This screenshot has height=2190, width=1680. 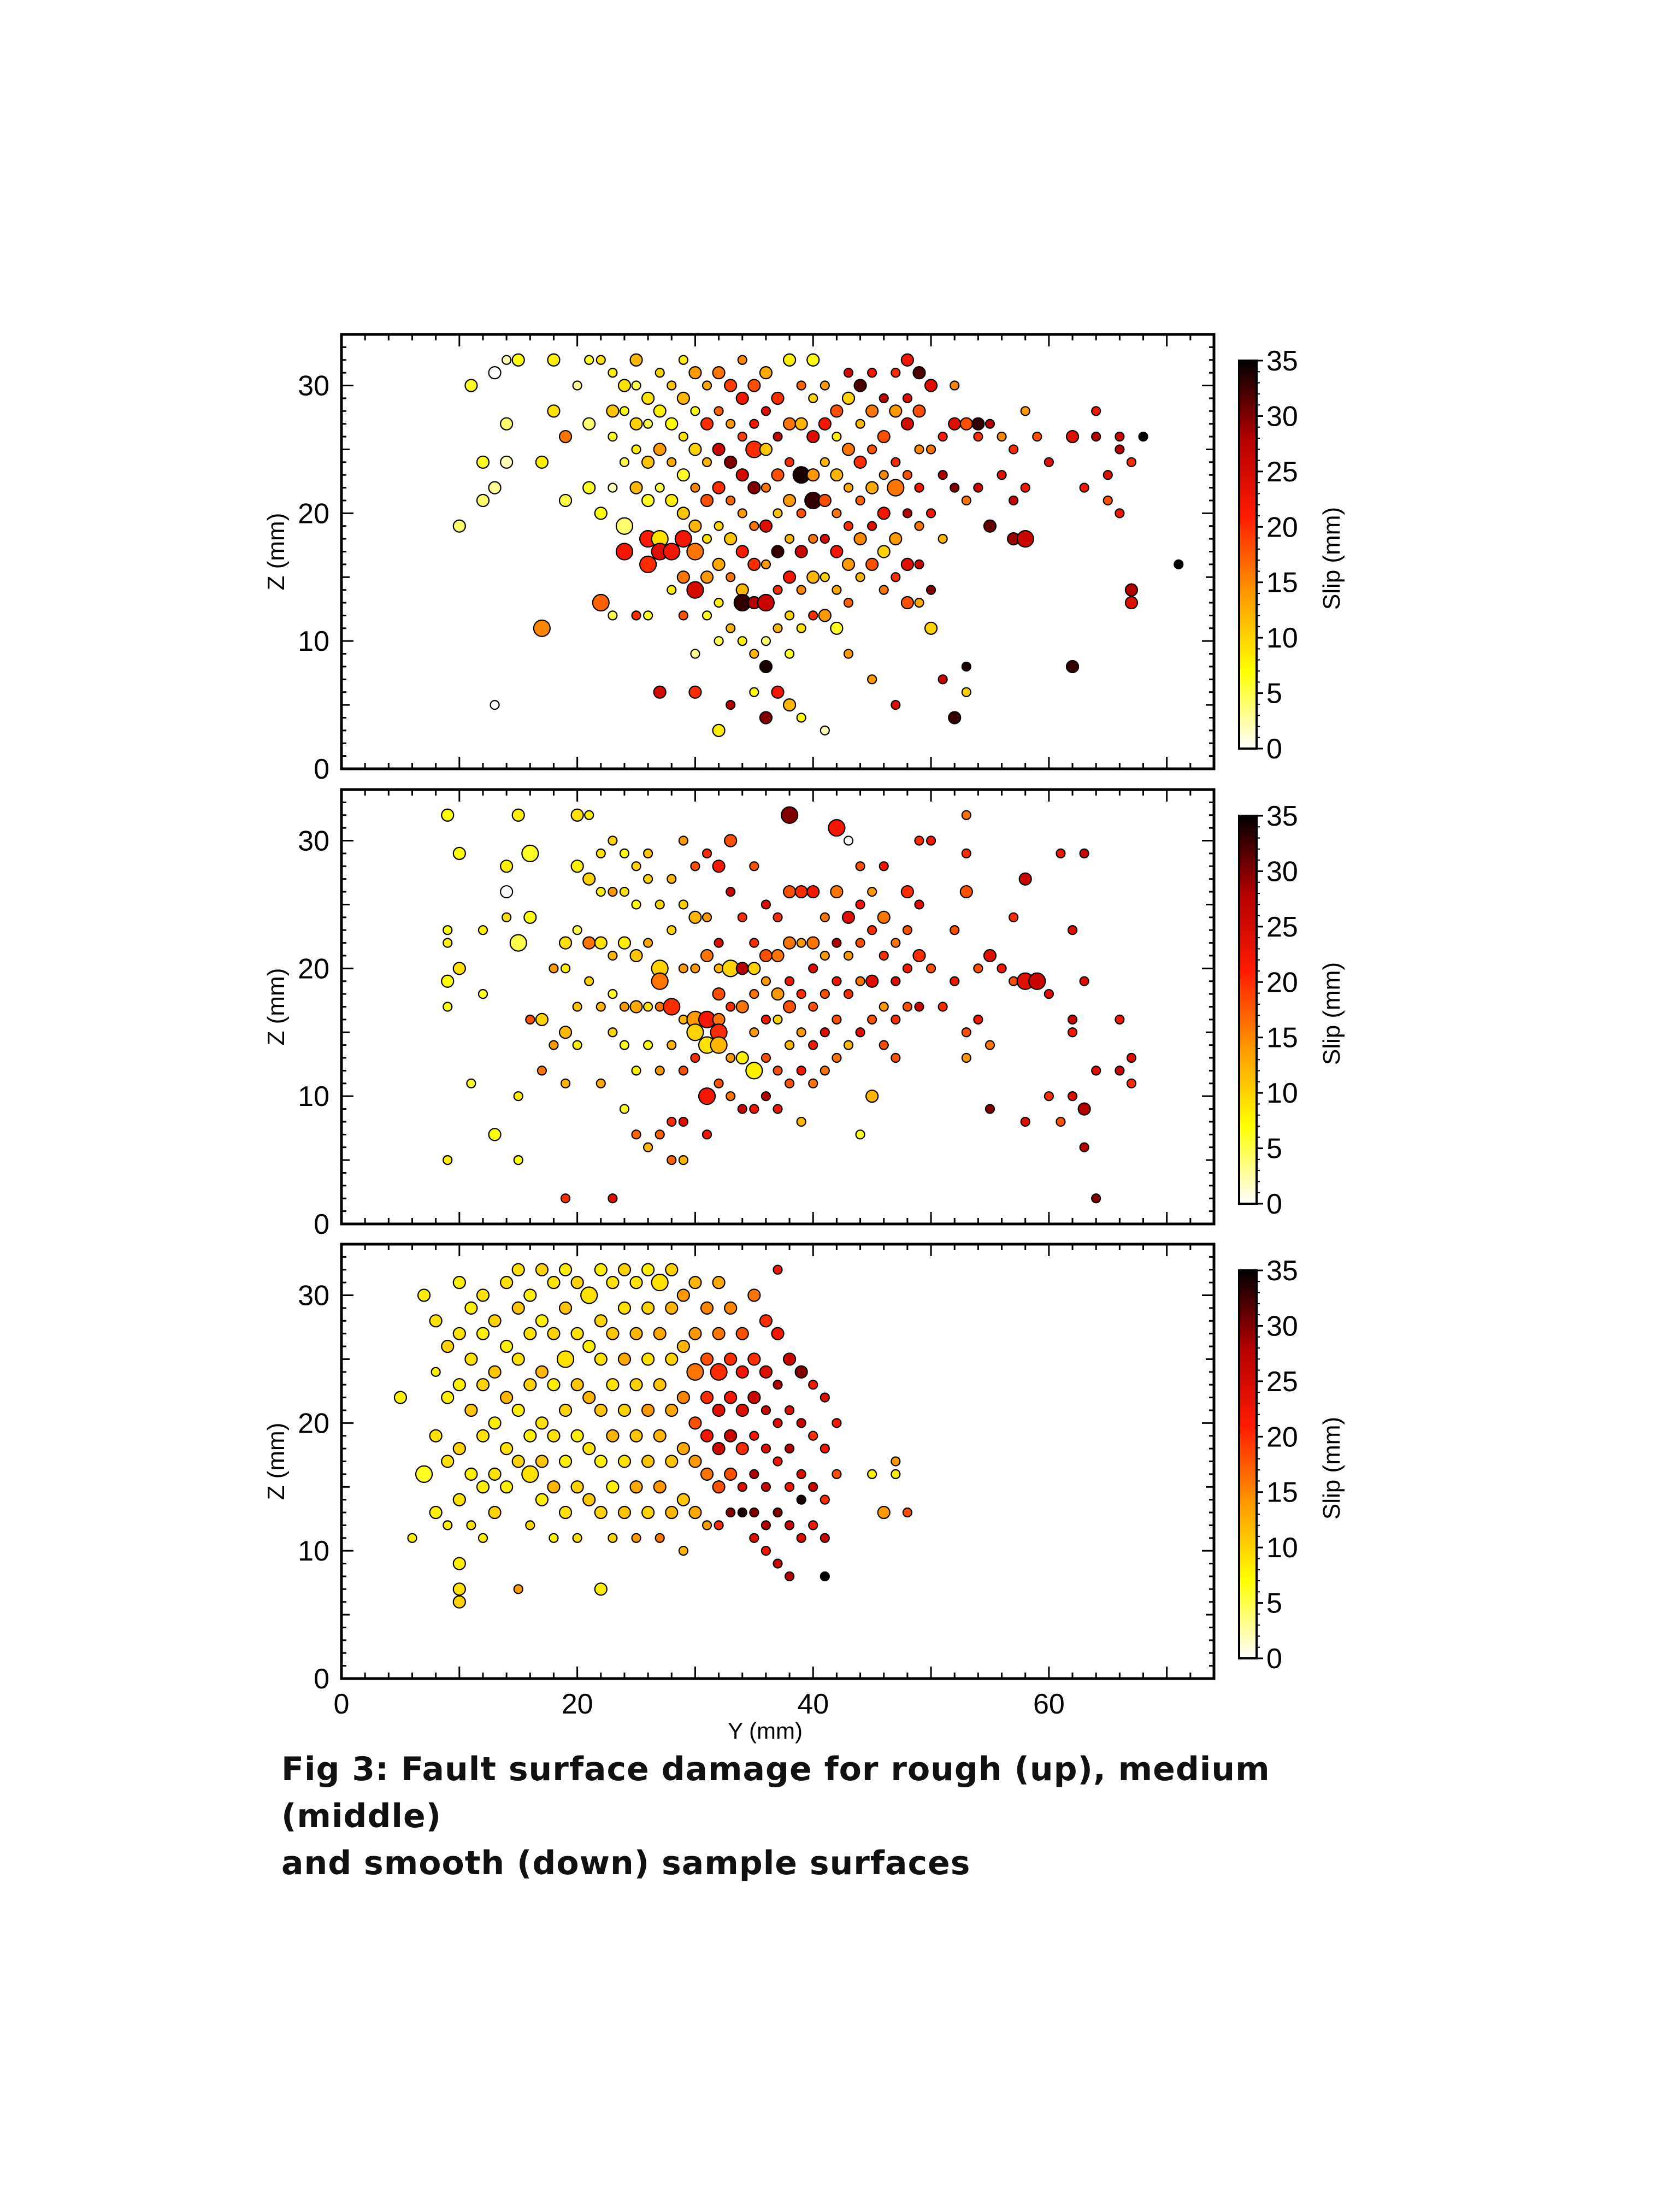 What do you see at coordinates (276, 1007) in the screenshot?
I see `y-axis-label: Z (mm)` at bounding box center [276, 1007].